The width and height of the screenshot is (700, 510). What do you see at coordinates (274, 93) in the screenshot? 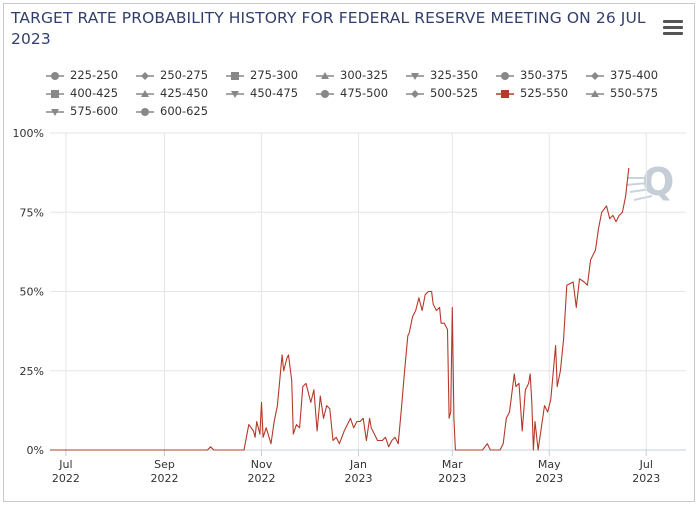
I see `legend-label: 450-475` at bounding box center [274, 93].